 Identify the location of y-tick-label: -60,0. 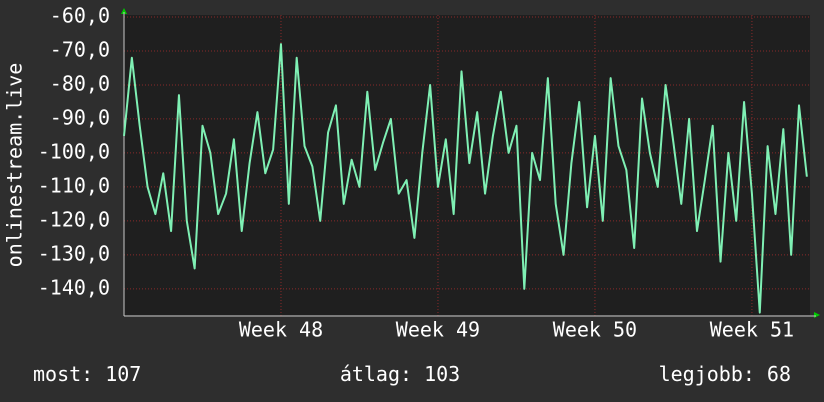
(80, 16).